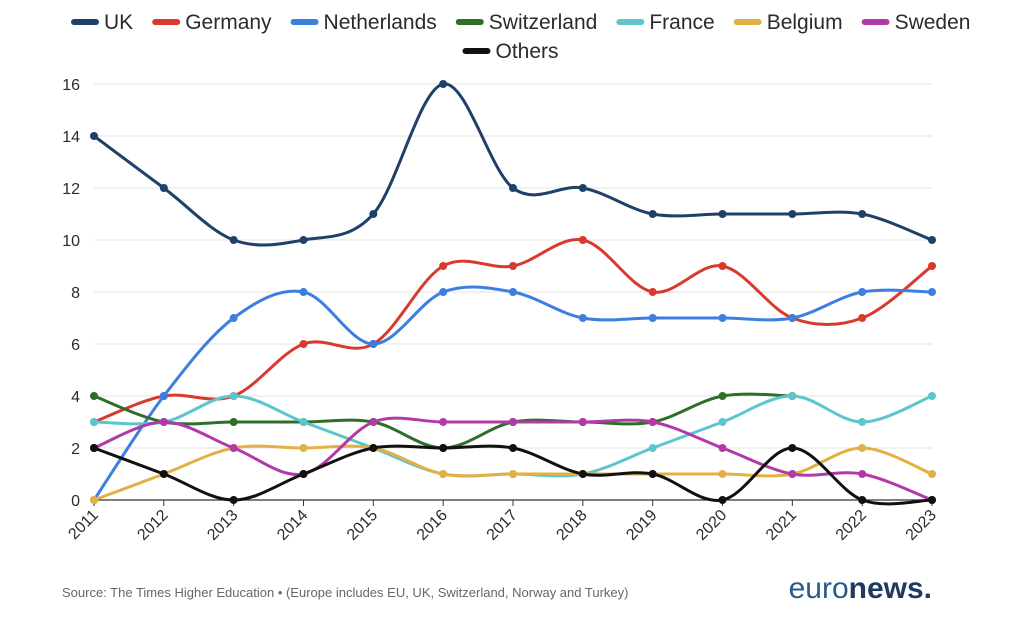  Describe the element at coordinates (510, 51) in the screenshot. I see `legend-item-others: Others` at that location.